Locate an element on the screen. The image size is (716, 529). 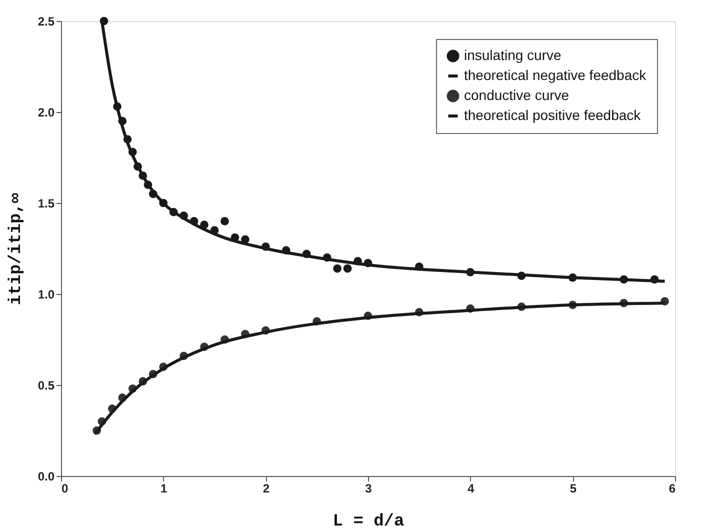
legend-label: insulating curve is located at coordinates (513, 55).